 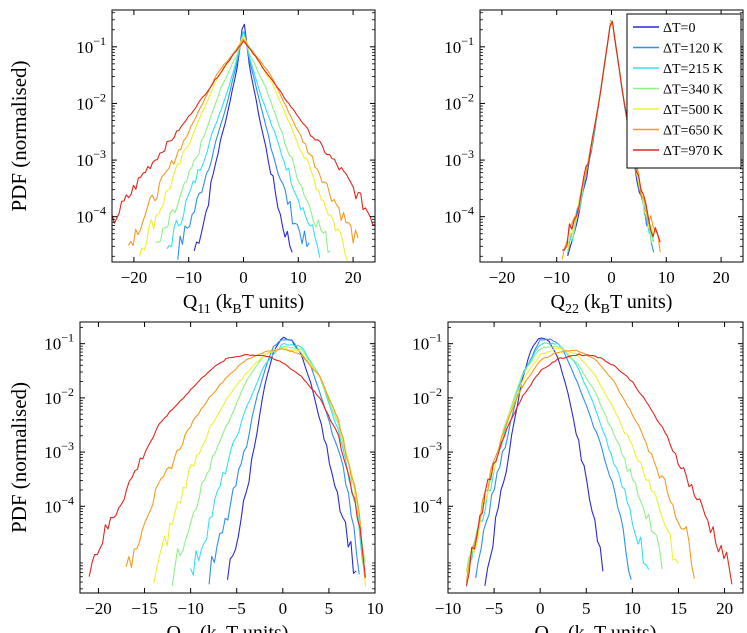 I want to click on axes-frame, so click(x=243, y=136).